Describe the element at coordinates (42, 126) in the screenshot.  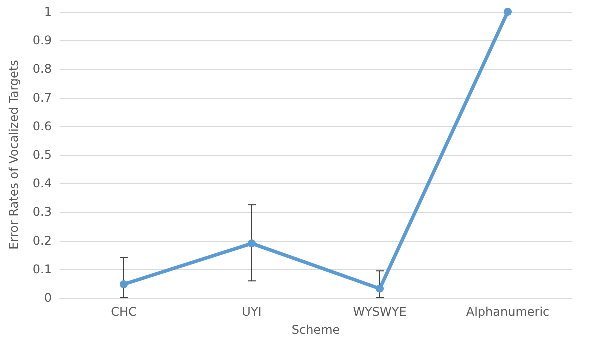
I see `y-tick-label: 0.6` at that location.